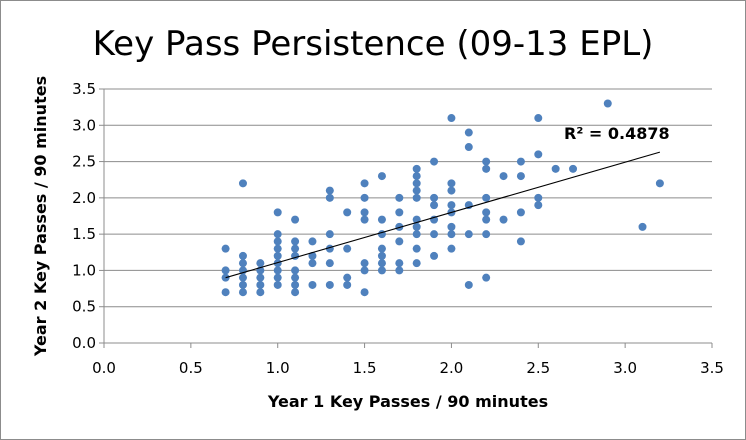  I want to click on x-tick-label: 0.5, so click(191, 368).